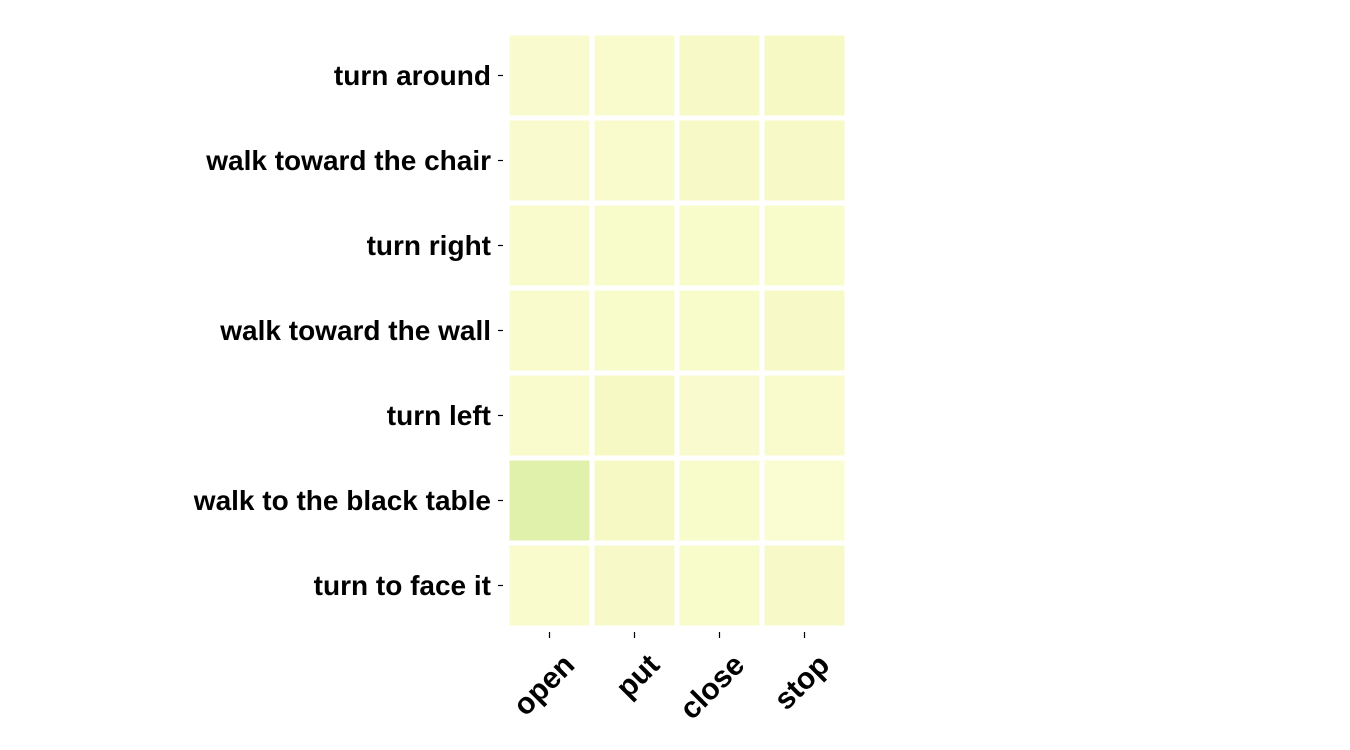 The width and height of the screenshot is (1350, 750). Describe the element at coordinates (544, 685) in the screenshot. I see `column-label: open` at that location.